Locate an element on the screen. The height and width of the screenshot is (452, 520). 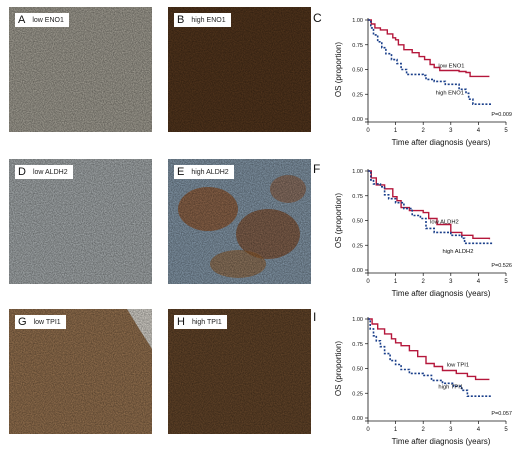
series-label-high: high TPI1 is located at coordinates (450, 387).